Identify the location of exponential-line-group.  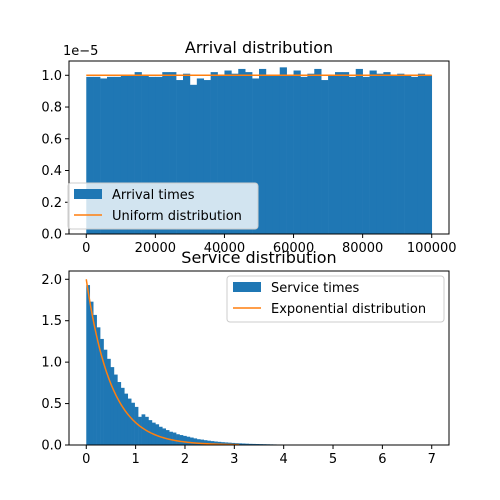
(162, 362).